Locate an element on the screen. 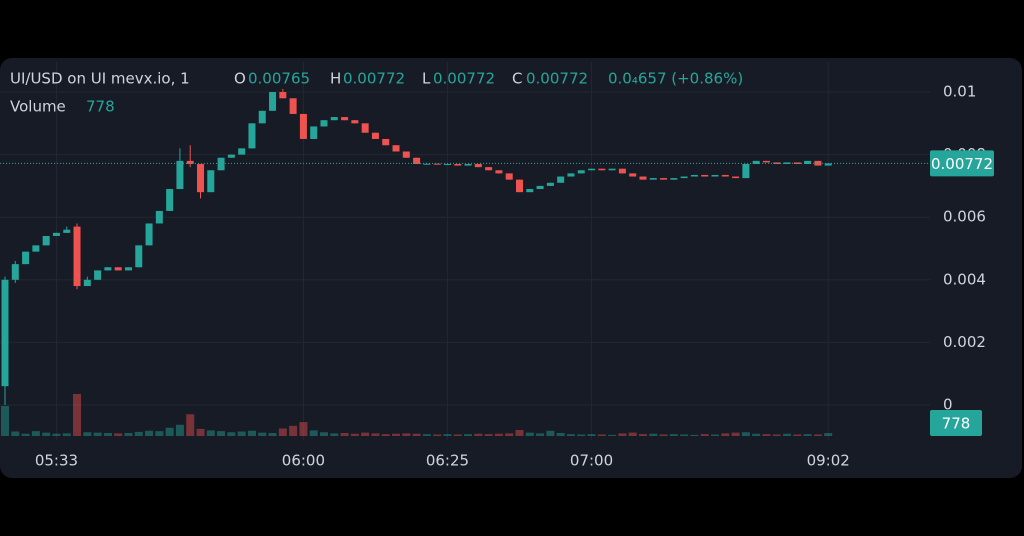  legend-label: L is located at coordinates (426, 79).